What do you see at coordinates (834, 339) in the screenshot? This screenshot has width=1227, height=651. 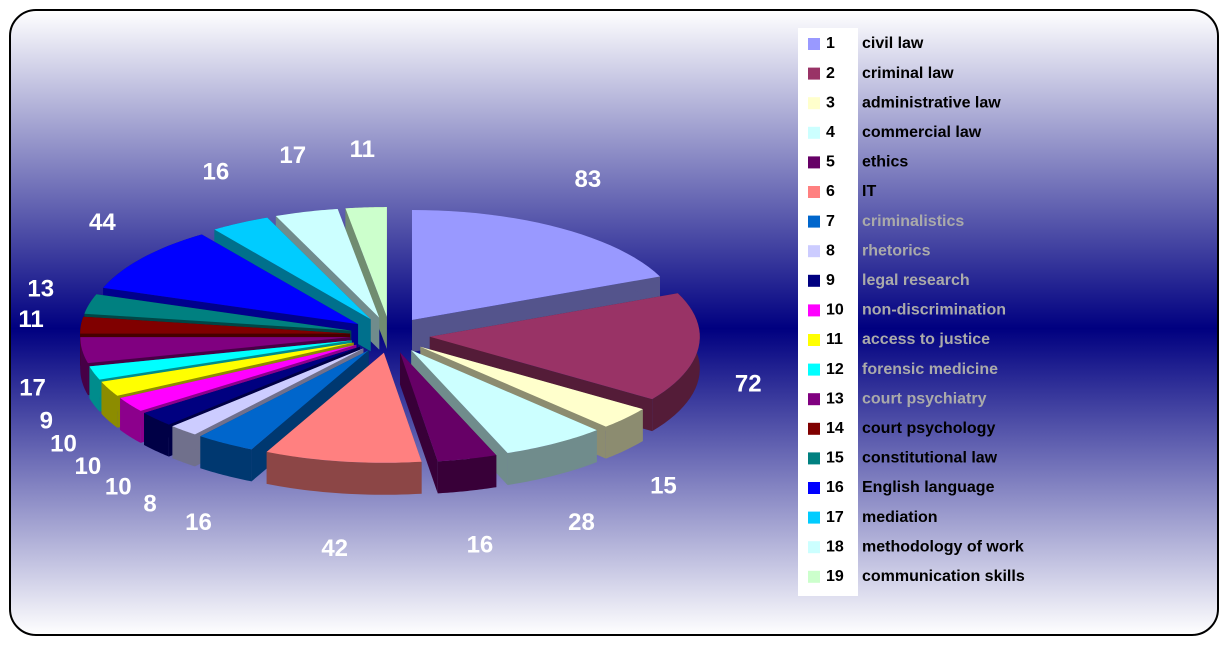 I see `legend-key: 11` at bounding box center [834, 339].